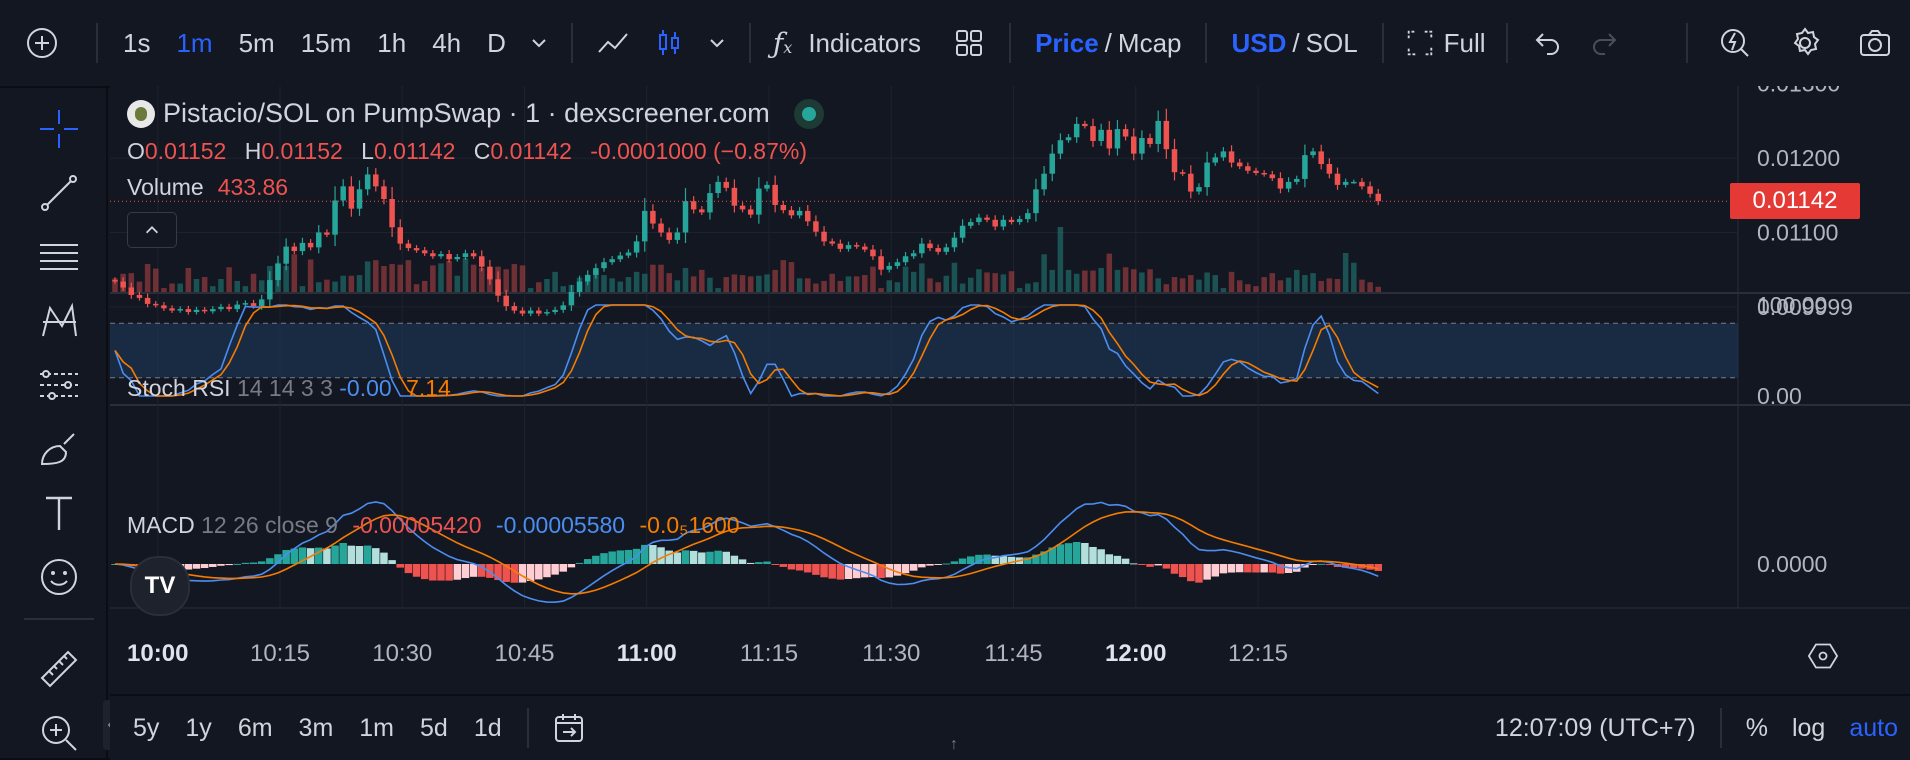 The width and height of the screenshot is (1910, 760). I want to click on timeframe-5m: 5m, so click(256, 42).